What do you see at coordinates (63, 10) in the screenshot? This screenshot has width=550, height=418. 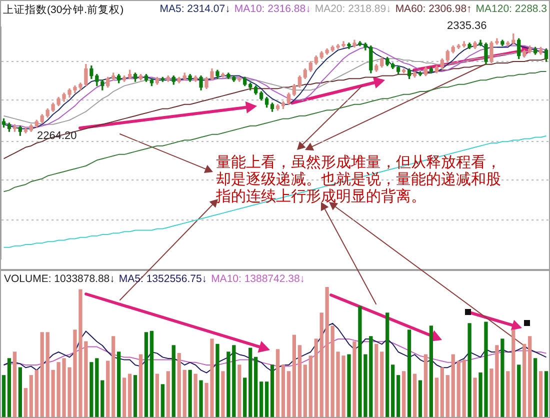 I see `chart-title: 上证指数(30分钟.前复权)` at bounding box center [63, 10].